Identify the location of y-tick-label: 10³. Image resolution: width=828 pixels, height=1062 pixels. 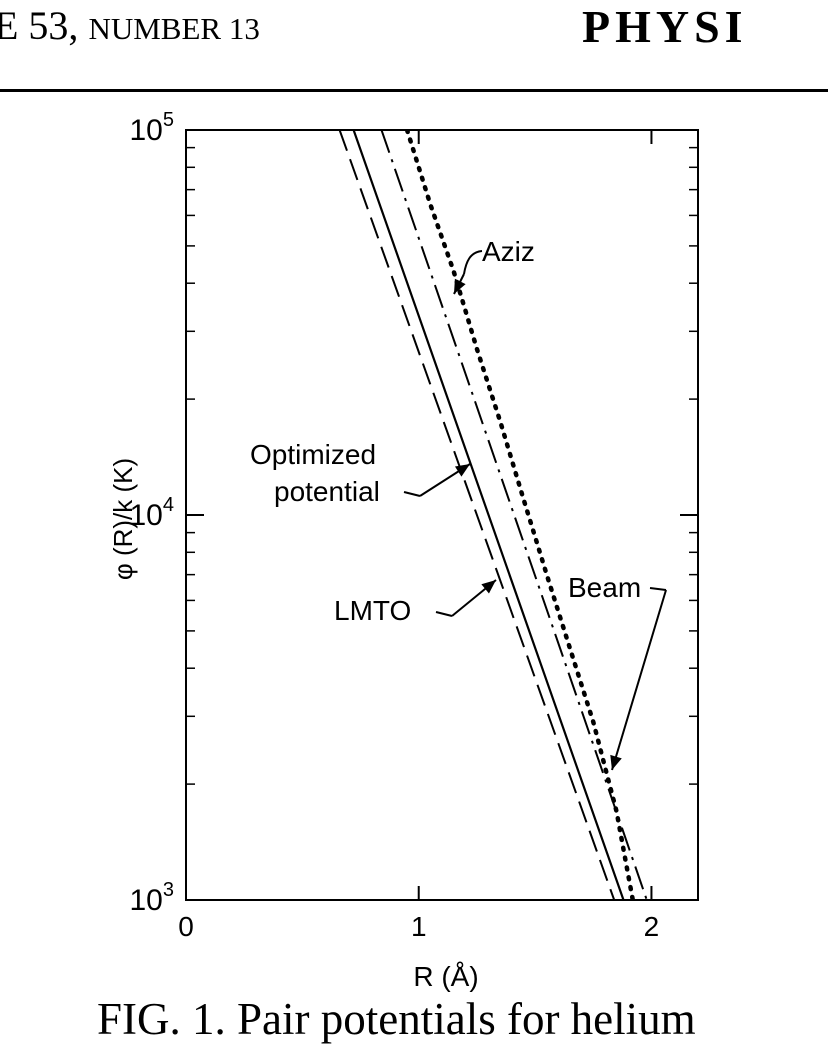
(152, 898).